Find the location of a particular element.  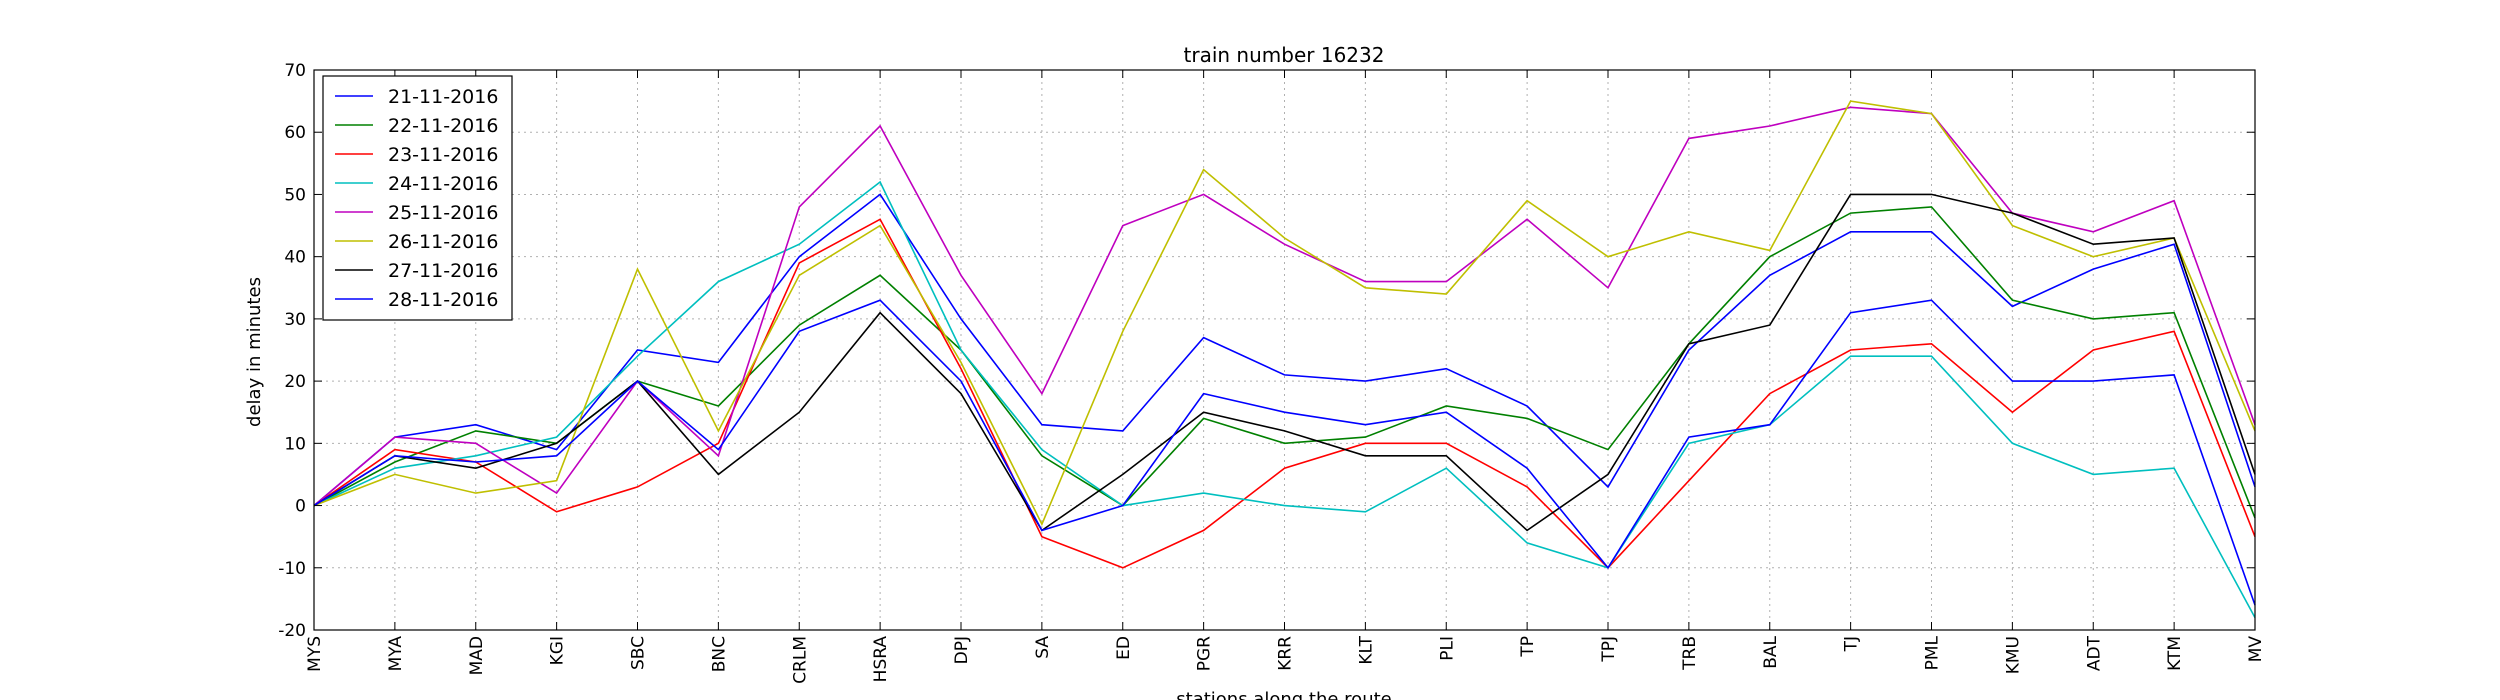

y-tick-label: 50 is located at coordinates (295, 195).